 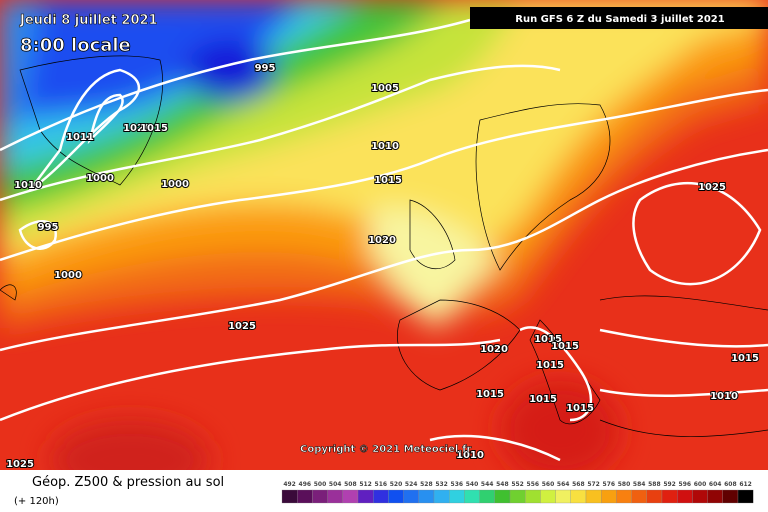 I want to click on run-banner, so click(x=619, y=18).